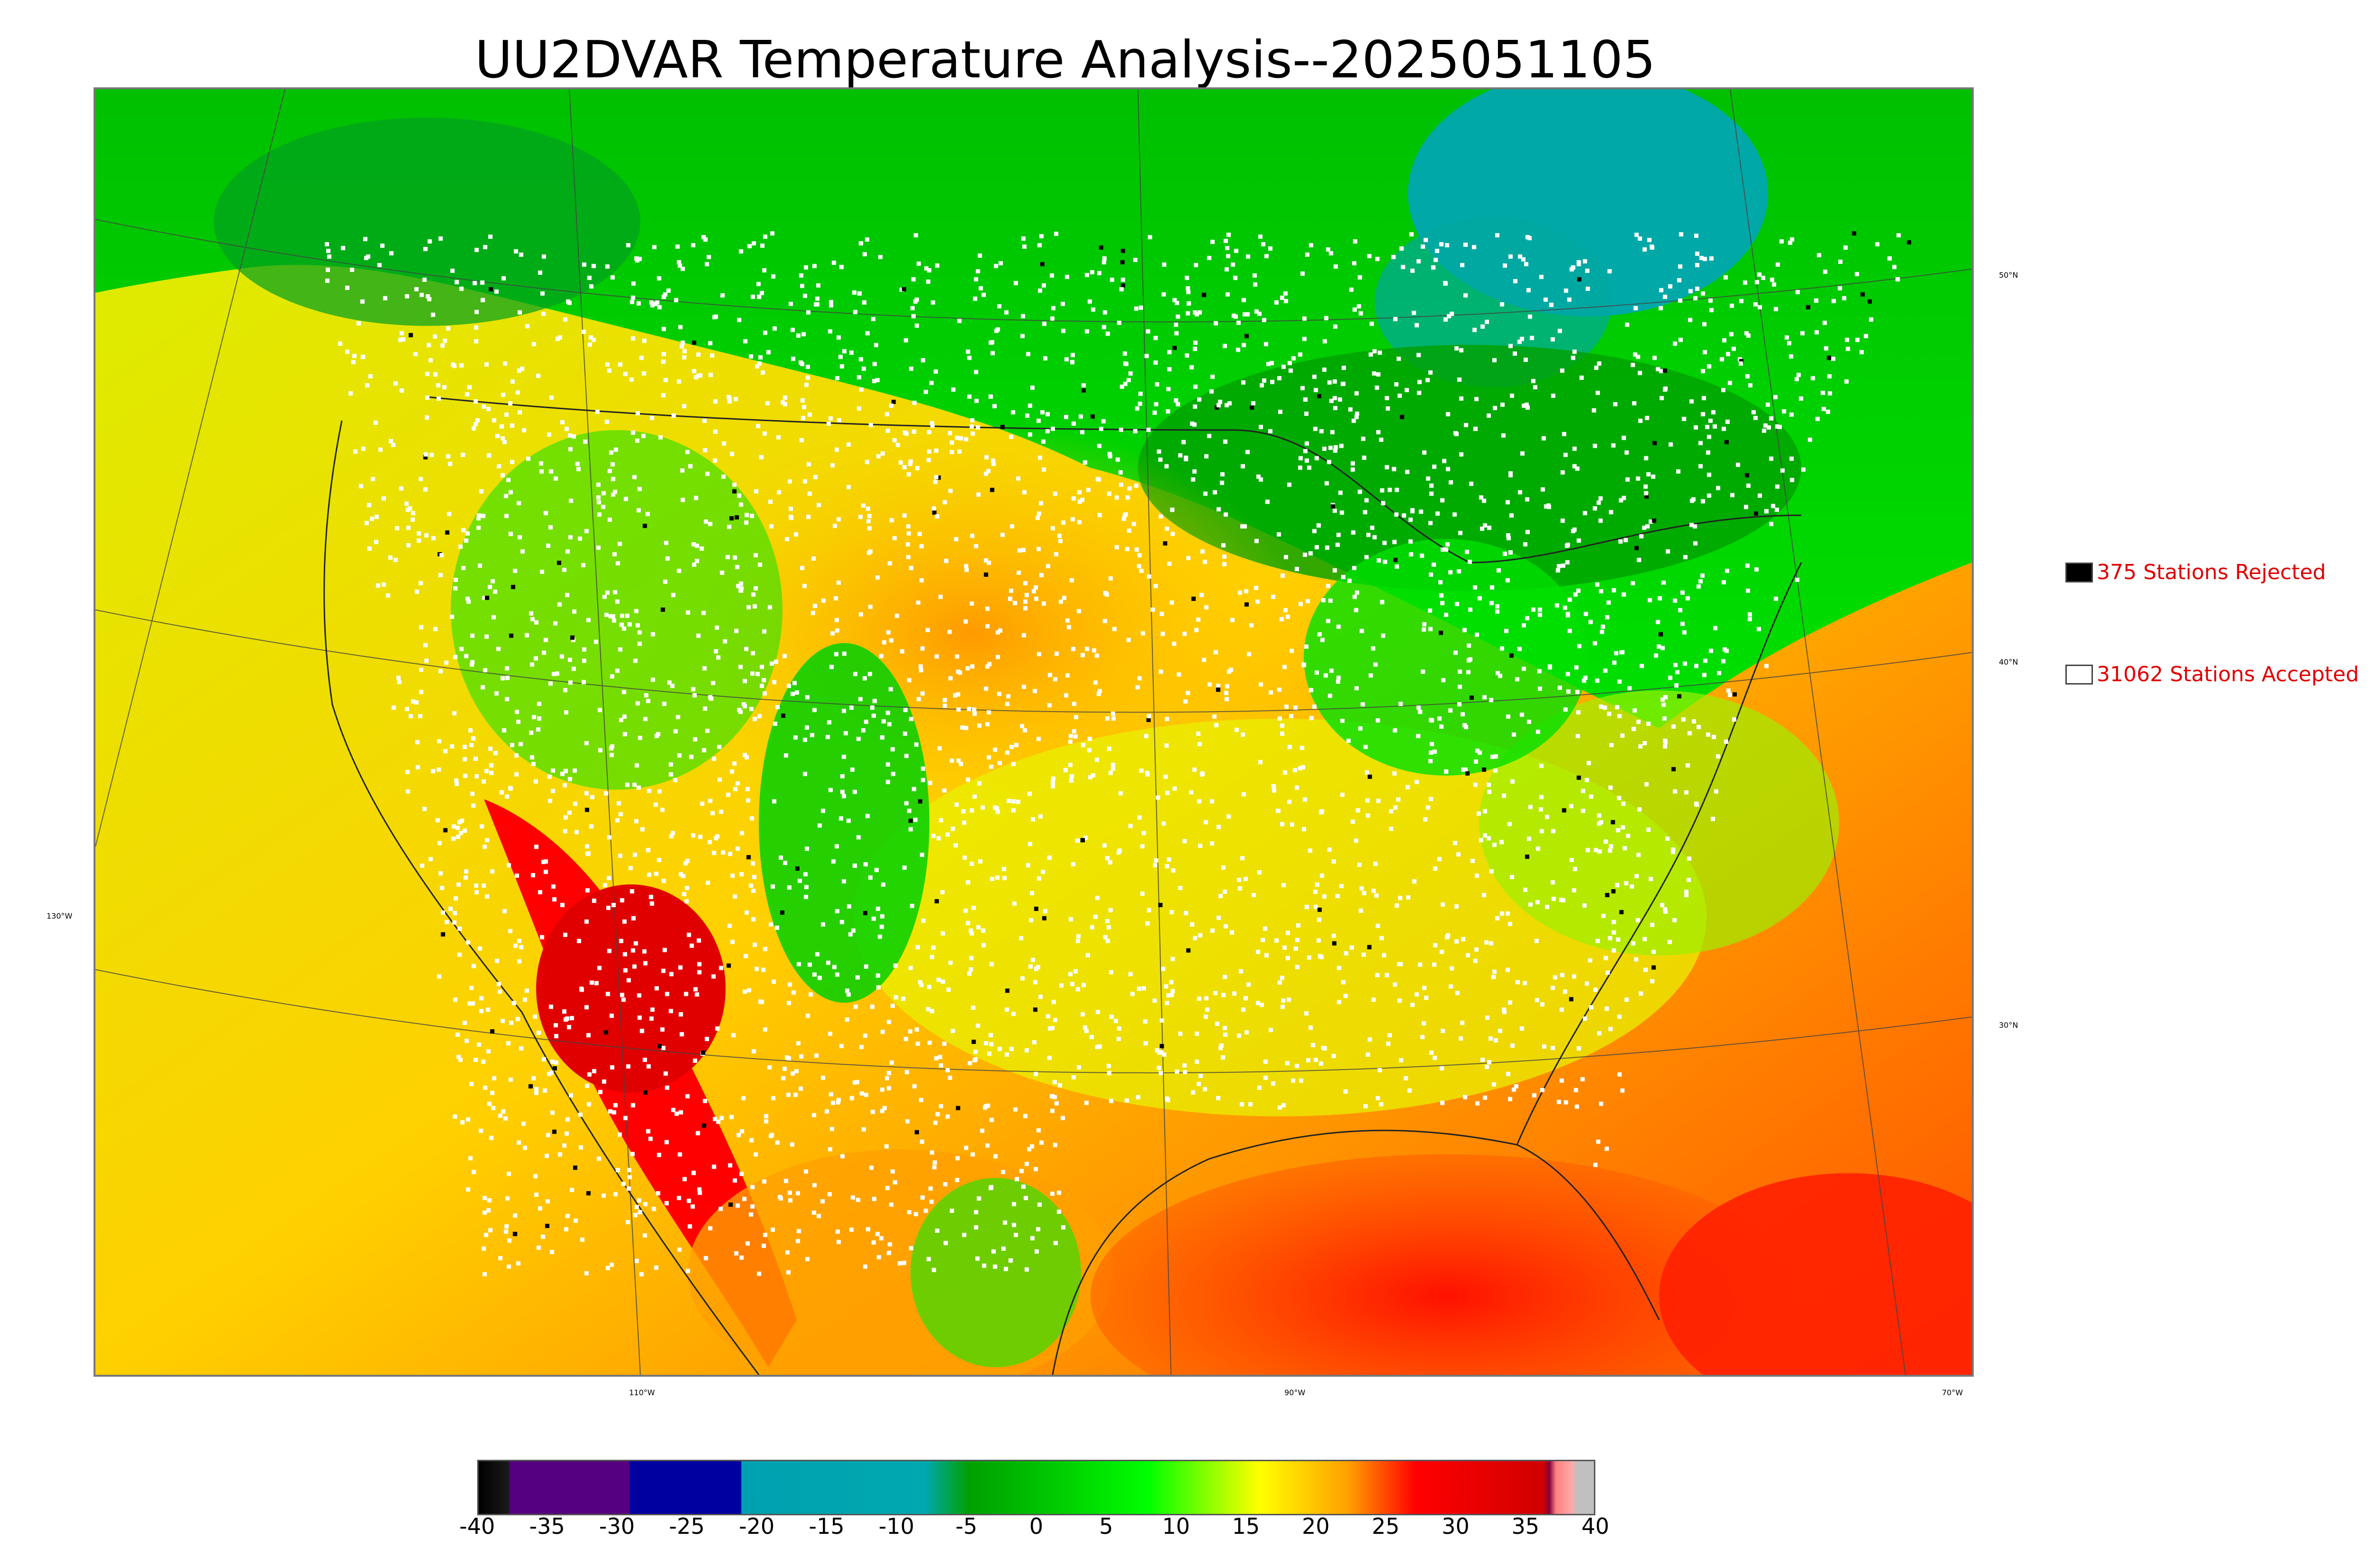  What do you see at coordinates (1952, 1393) in the screenshot?
I see `lon-label-70w: 70°W` at bounding box center [1952, 1393].